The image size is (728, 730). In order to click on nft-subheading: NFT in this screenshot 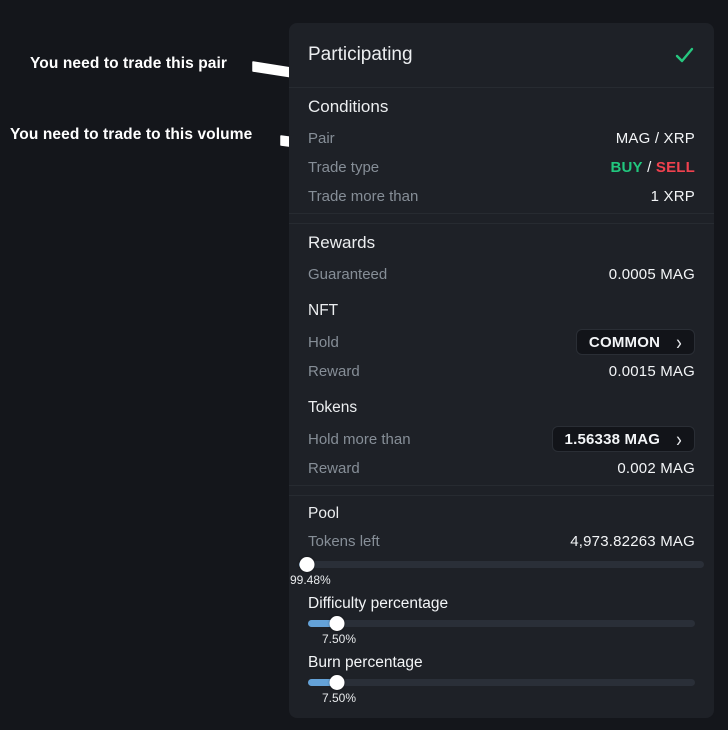, I will do `click(323, 310)`.